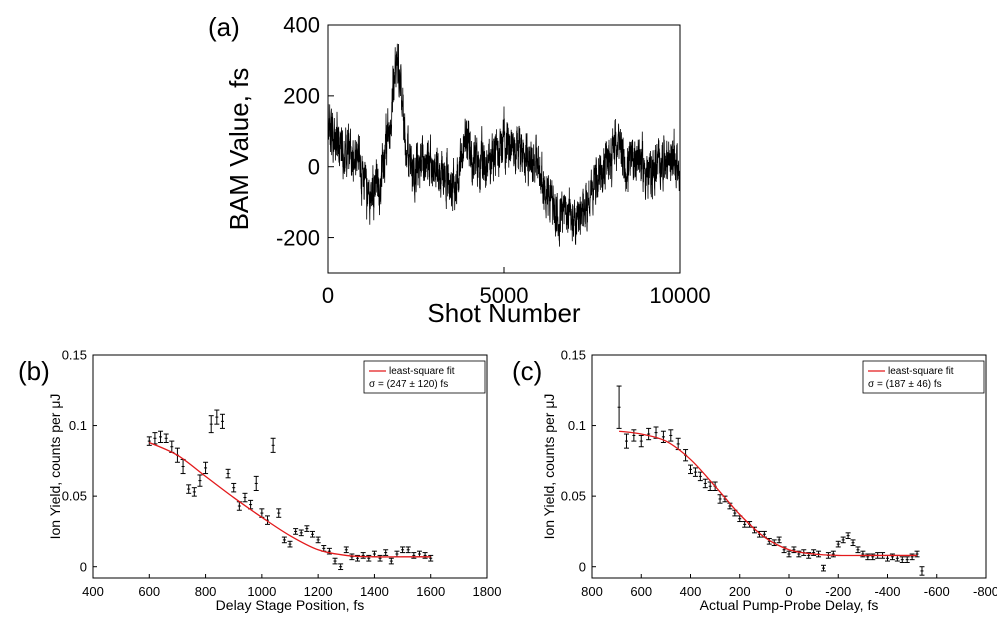  What do you see at coordinates (318, 591) in the screenshot?
I see `x-tick-label: 1200` at bounding box center [318, 591].